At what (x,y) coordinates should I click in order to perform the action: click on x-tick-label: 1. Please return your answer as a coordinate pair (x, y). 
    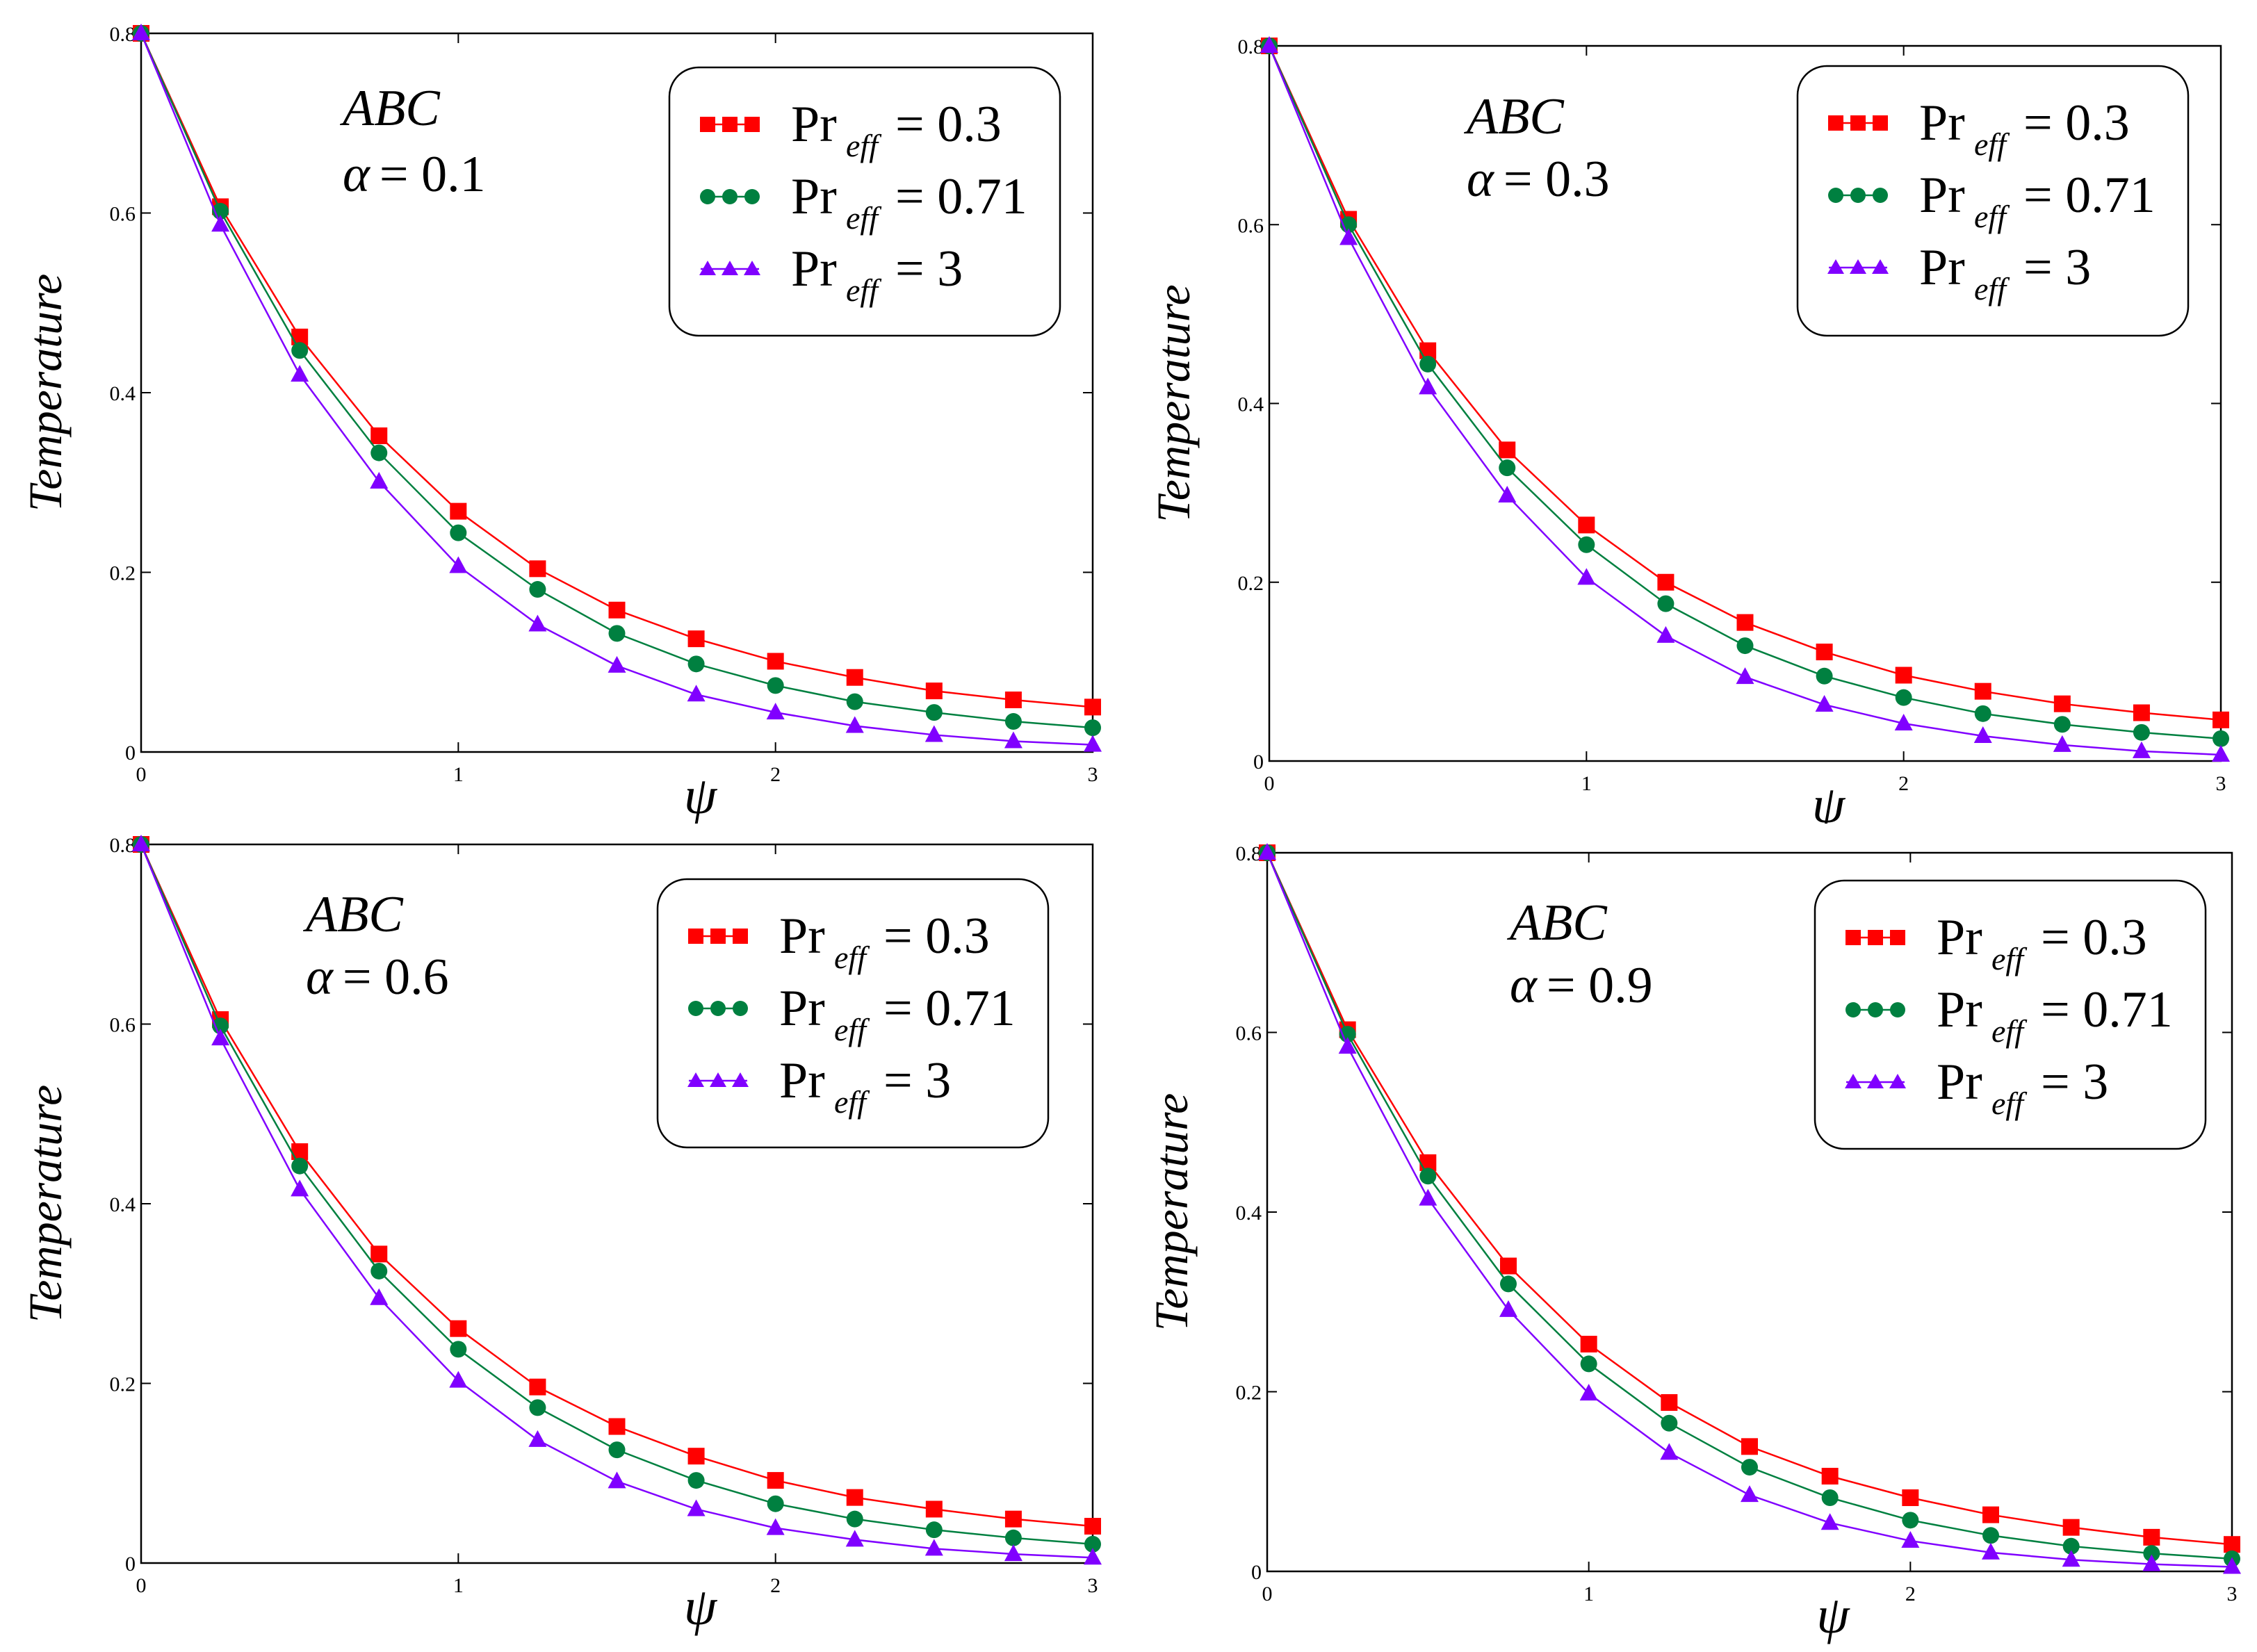
    Looking at the image, I should click on (458, 1585).